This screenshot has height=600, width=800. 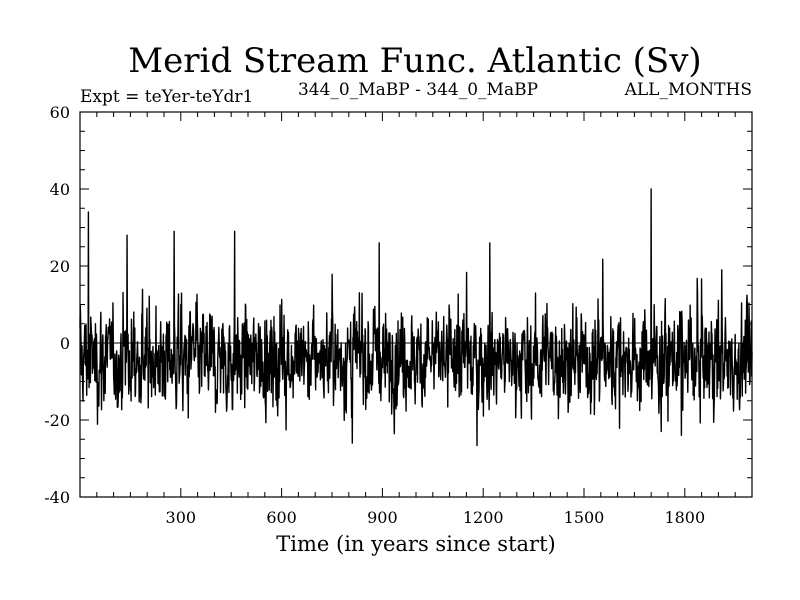 I want to click on x-tick-label: 600, so click(x=281, y=517).